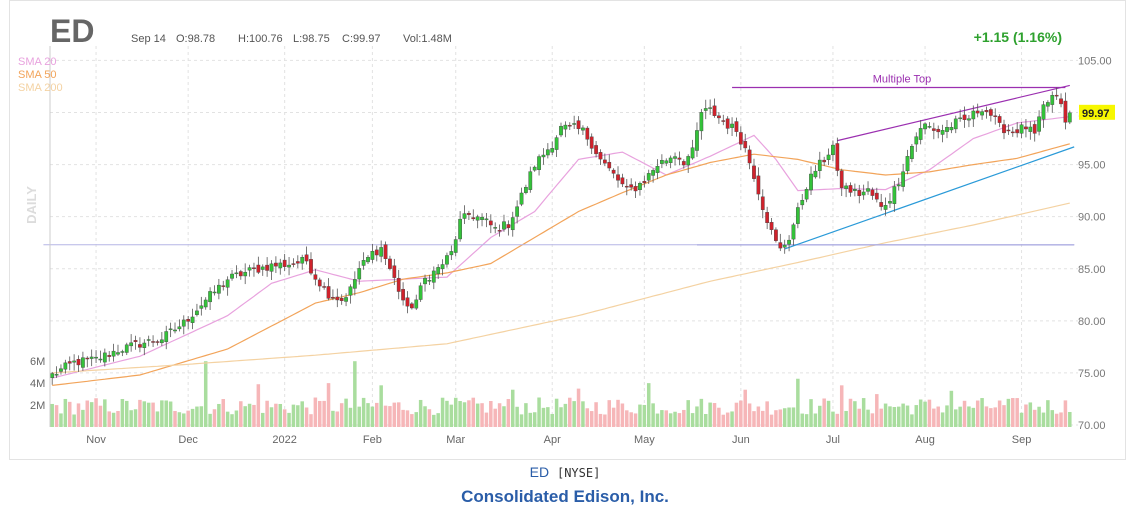  What do you see at coordinates (1092, 374) in the screenshot?
I see `y-tick-label: 75.00` at bounding box center [1092, 374].